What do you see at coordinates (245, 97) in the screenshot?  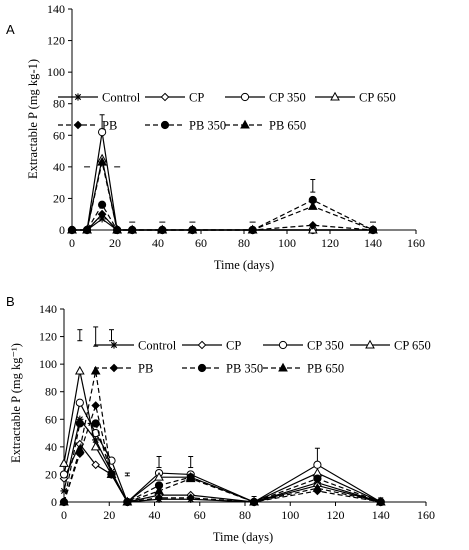 I see `panel-a-legend-cp-350-marker-shape` at bounding box center [245, 97].